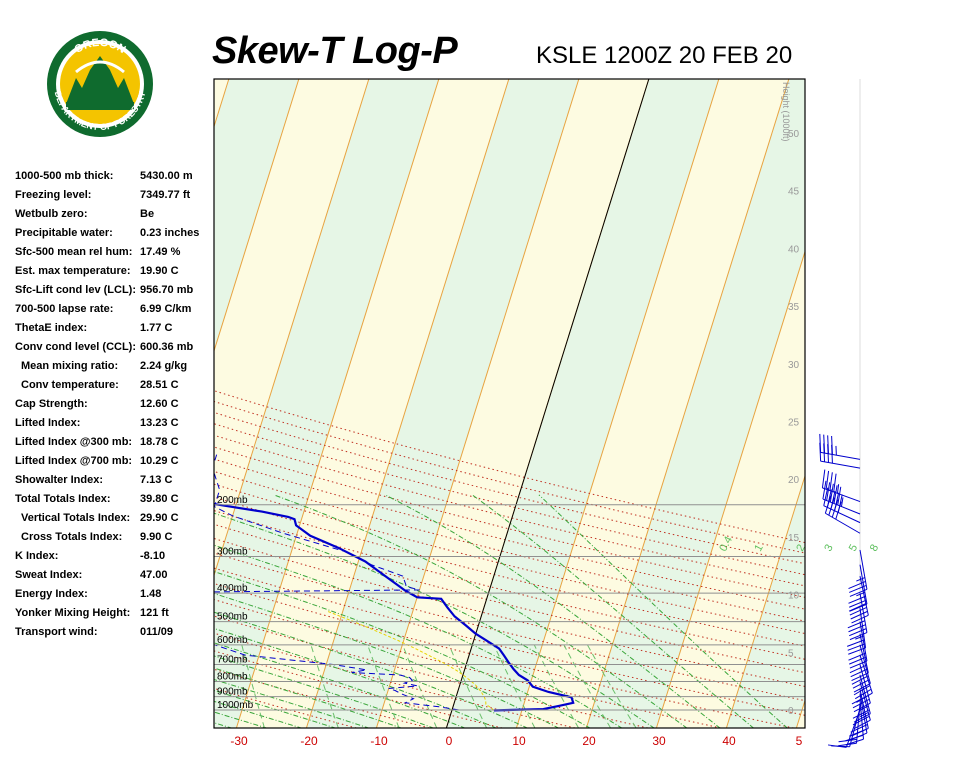  Describe the element at coordinates (156, 328) in the screenshot. I see `index-value: 1.77 C` at that location.